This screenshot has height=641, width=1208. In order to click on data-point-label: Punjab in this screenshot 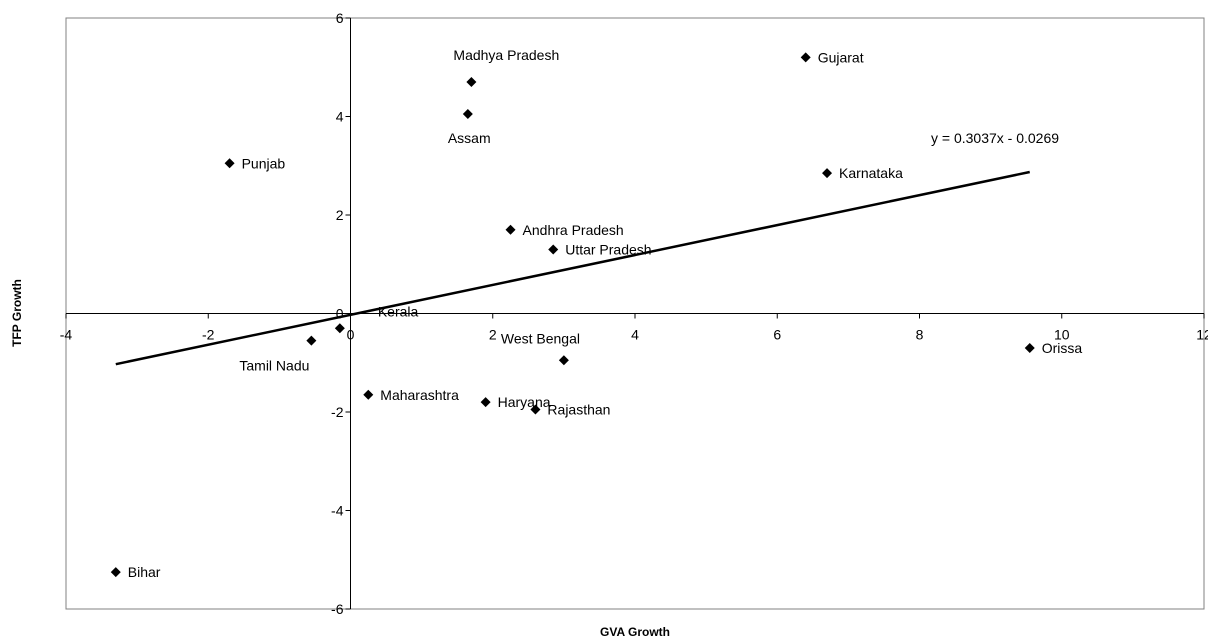, I will do `click(264, 163)`.